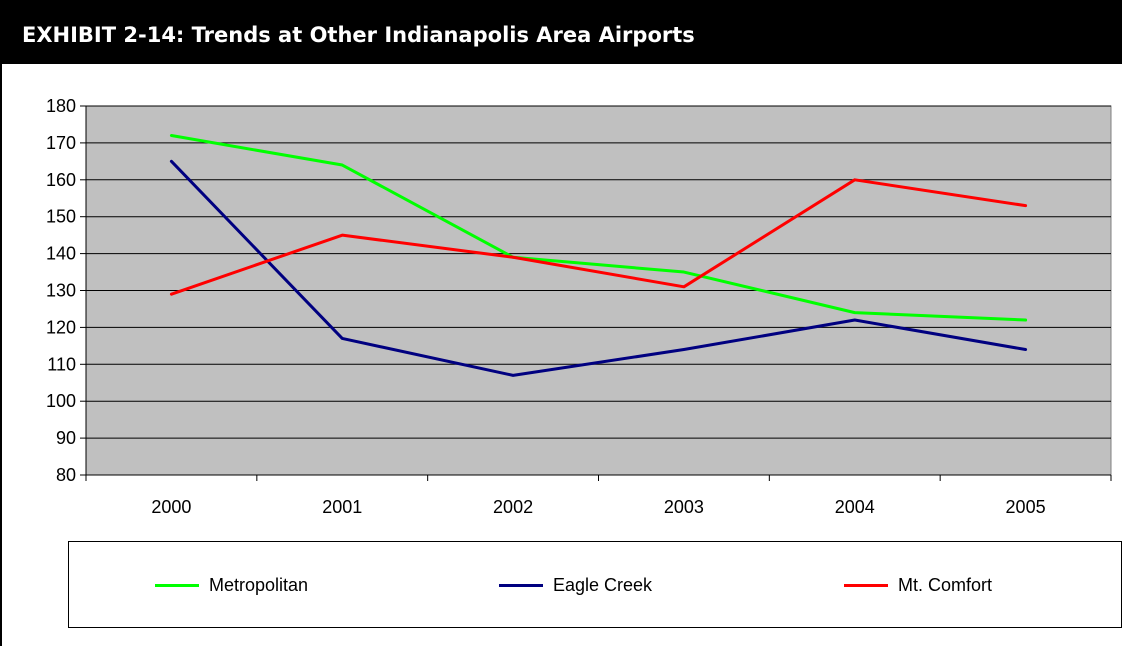 The width and height of the screenshot is (1122, 646). I want to click on legend-label: Metropolitan, so click(259, 585).